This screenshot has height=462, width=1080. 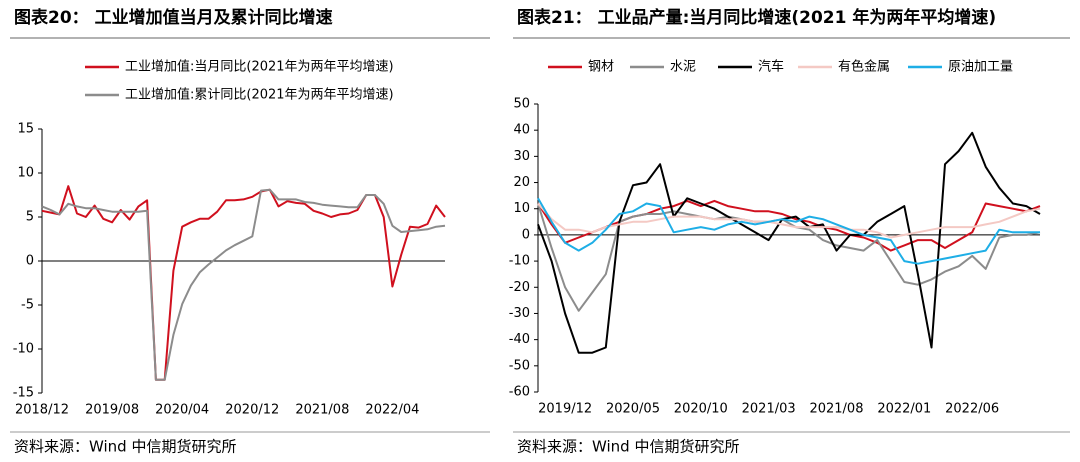 I want to click on x-tick-label: 2021/03, so click(x=769, y=409).